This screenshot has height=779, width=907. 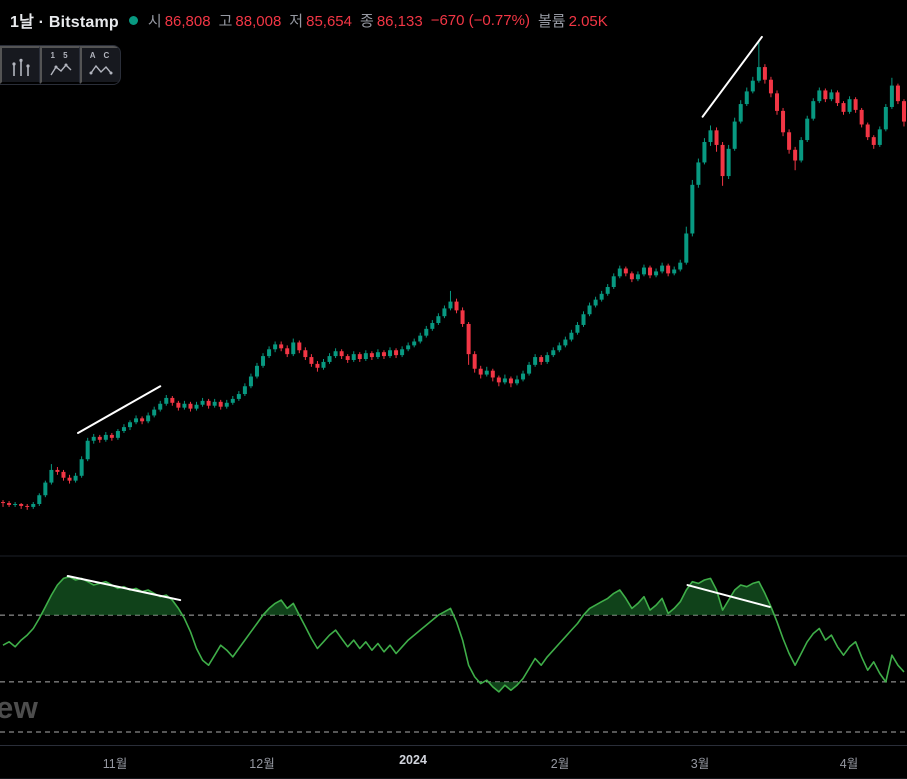 I want to click on chart-style-15-button: 1 5, so click(x=60, y=65).